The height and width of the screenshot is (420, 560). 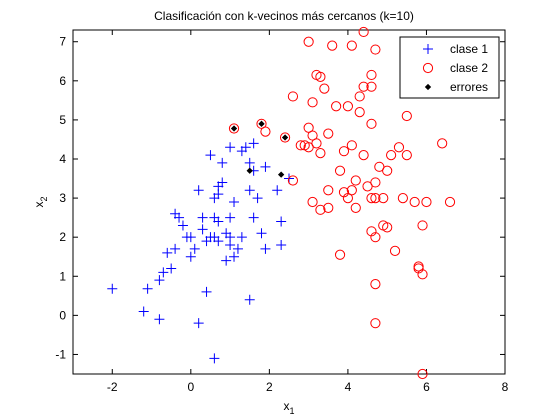 What do you see at coordinates (112, 387) in the screenshot?
I see `x-tick-label: -2` at bounding box center [112, 387].